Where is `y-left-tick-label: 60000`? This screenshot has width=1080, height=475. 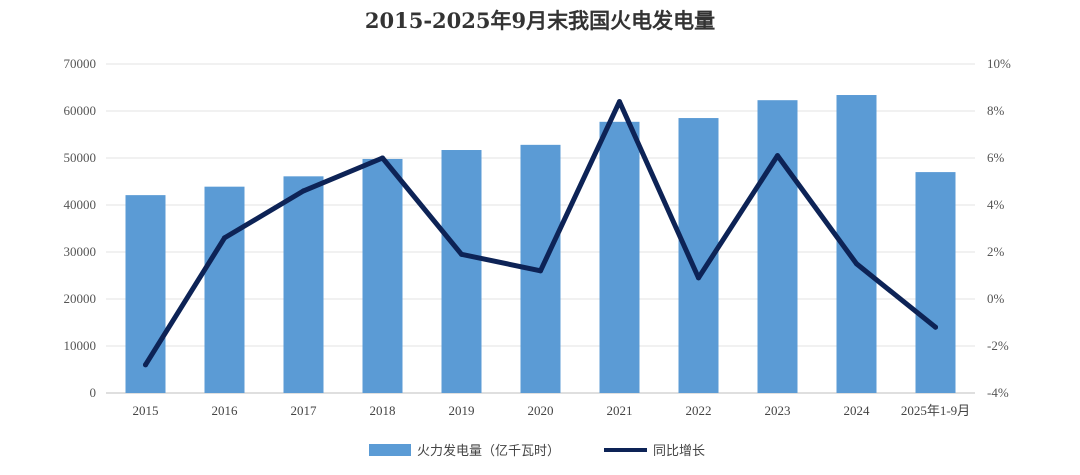 y-left-tick-label: 60000 is located at coordinates (80, 110).